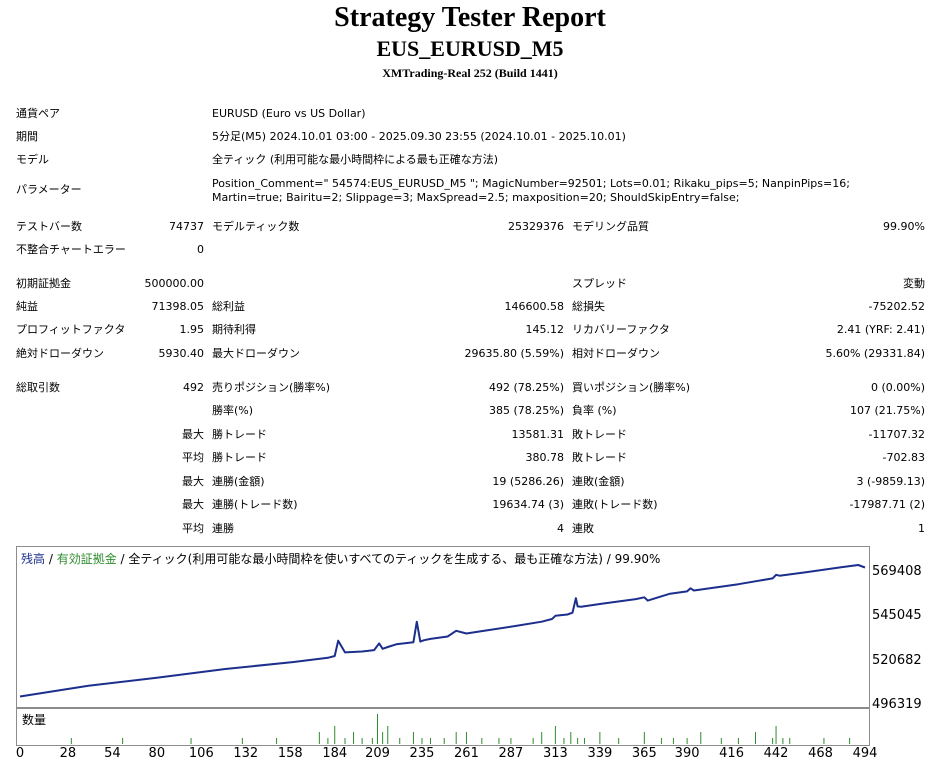  What do you see at coordinates (599, 457) in the screenshot?
I see `avgloss-label: 敗トレード` at bounding box center [599, 457].